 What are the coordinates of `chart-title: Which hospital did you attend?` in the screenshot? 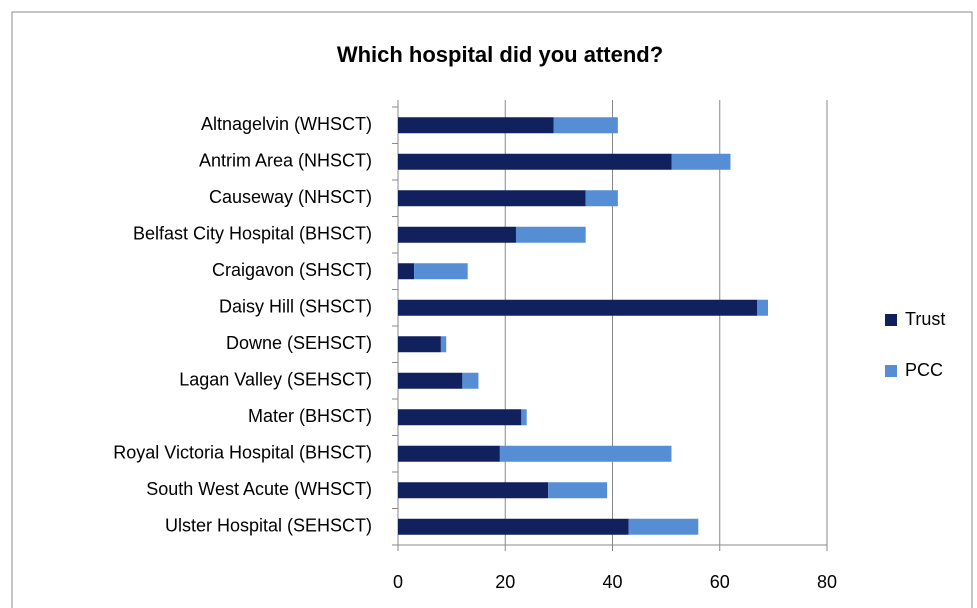 It's located at (500, 54).